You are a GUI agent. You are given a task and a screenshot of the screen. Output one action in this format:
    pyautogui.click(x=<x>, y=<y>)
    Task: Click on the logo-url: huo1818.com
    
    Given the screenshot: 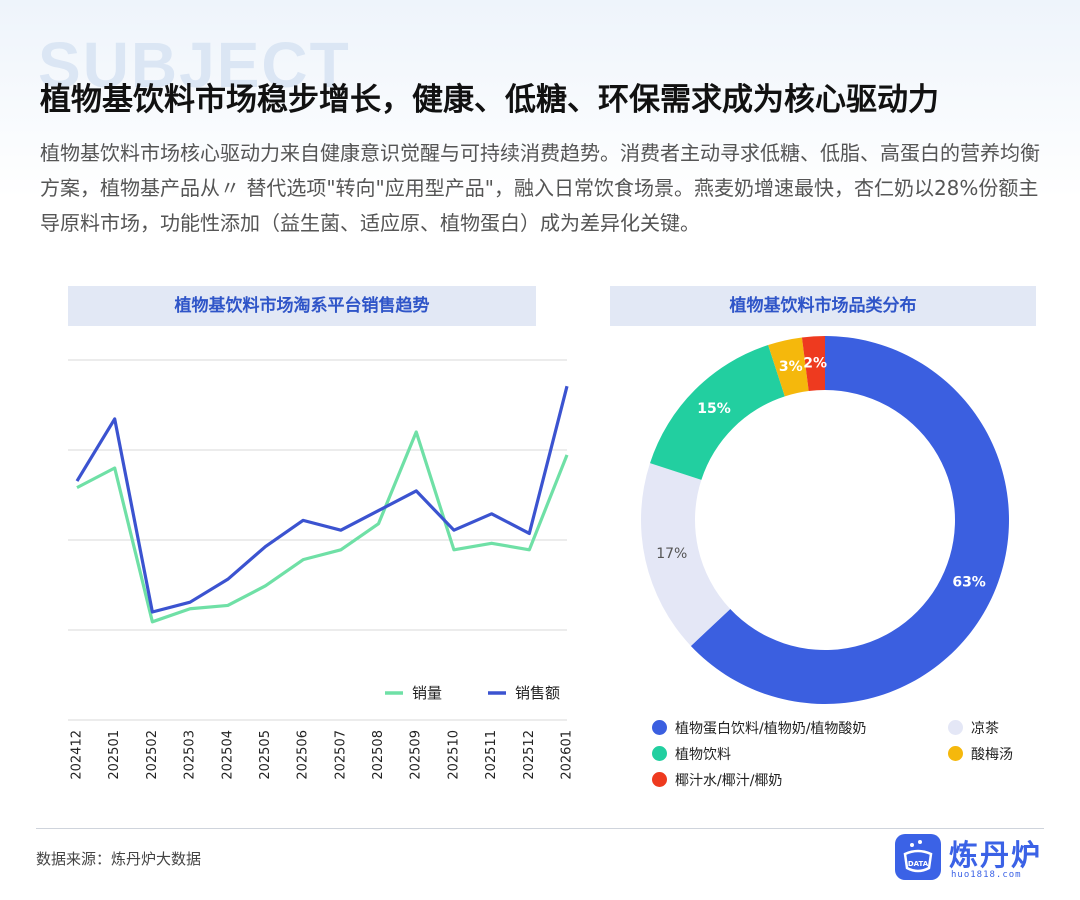 What is the action you would take?
    pyautogui.click(x=986, y=875)
    